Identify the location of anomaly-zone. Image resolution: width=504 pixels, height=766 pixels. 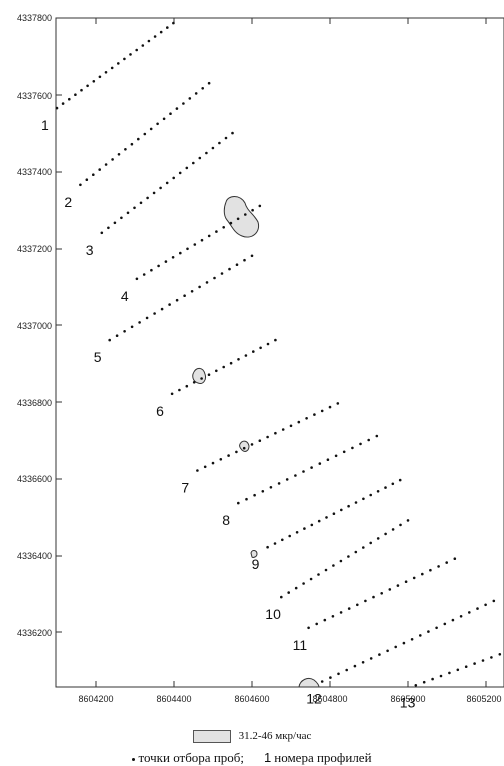
(254, 554).